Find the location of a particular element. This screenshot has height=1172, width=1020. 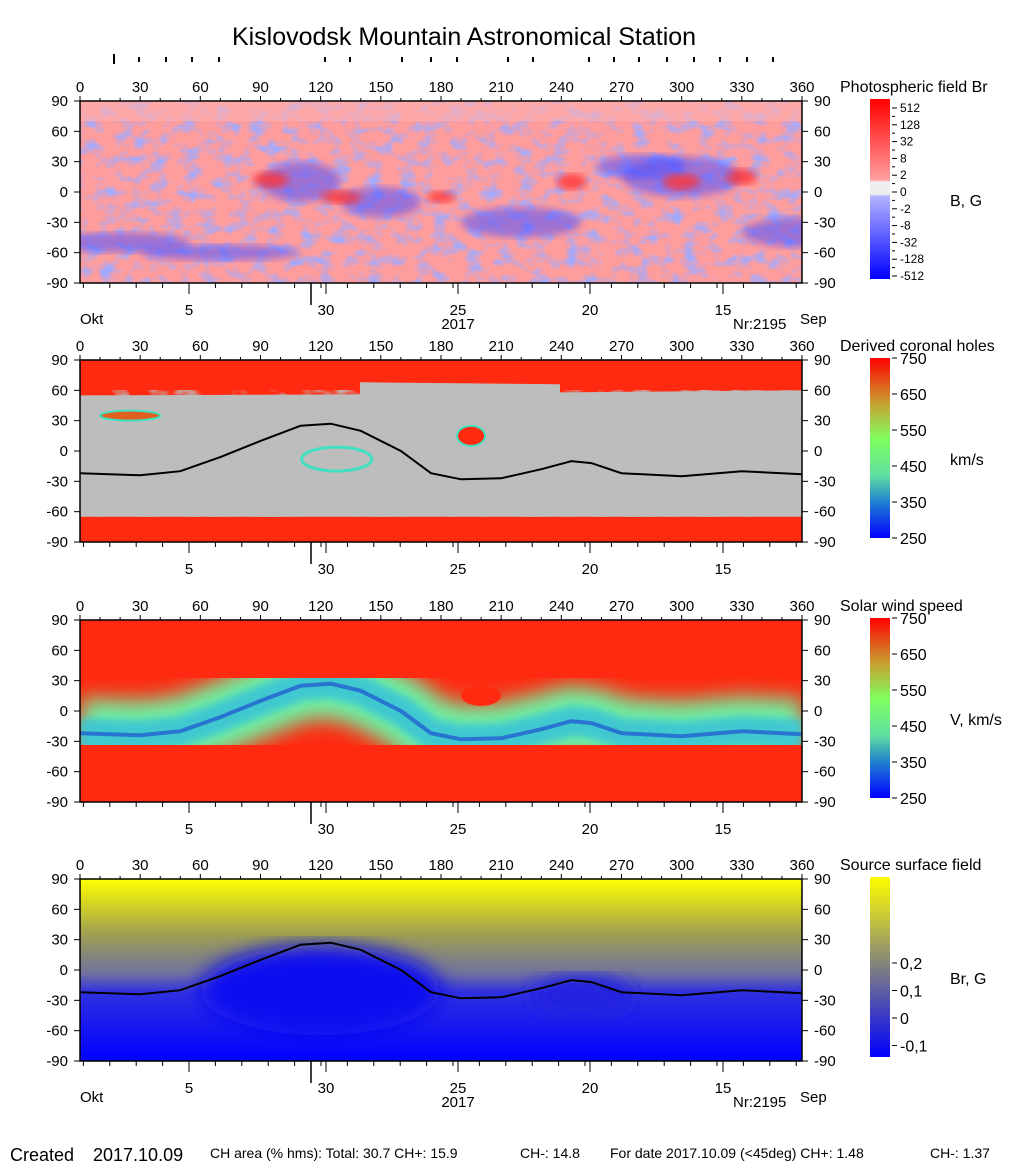

colorbar-label: 0 is located at coordinates (903, 192).